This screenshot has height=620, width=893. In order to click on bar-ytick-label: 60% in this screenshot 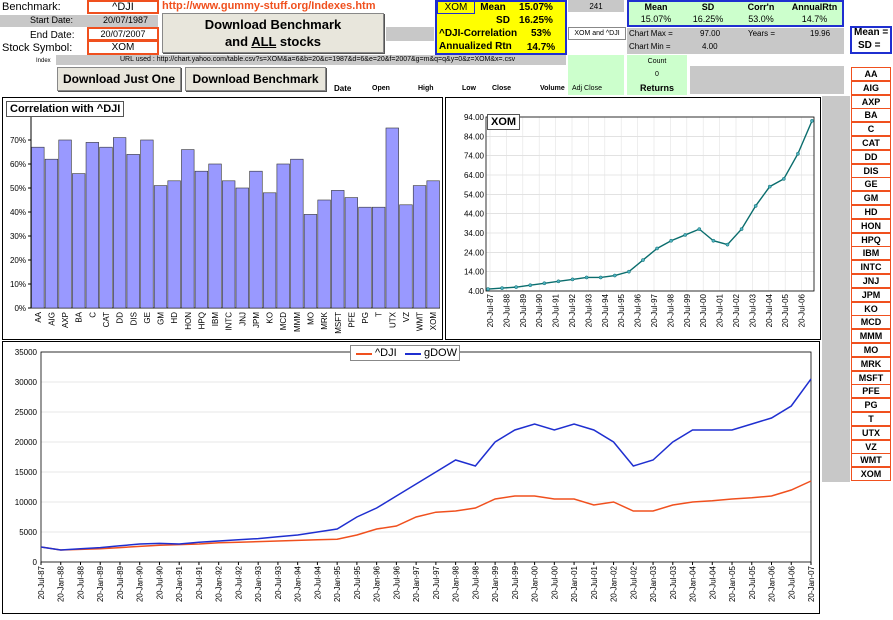, I will do `click(18, 164)`.